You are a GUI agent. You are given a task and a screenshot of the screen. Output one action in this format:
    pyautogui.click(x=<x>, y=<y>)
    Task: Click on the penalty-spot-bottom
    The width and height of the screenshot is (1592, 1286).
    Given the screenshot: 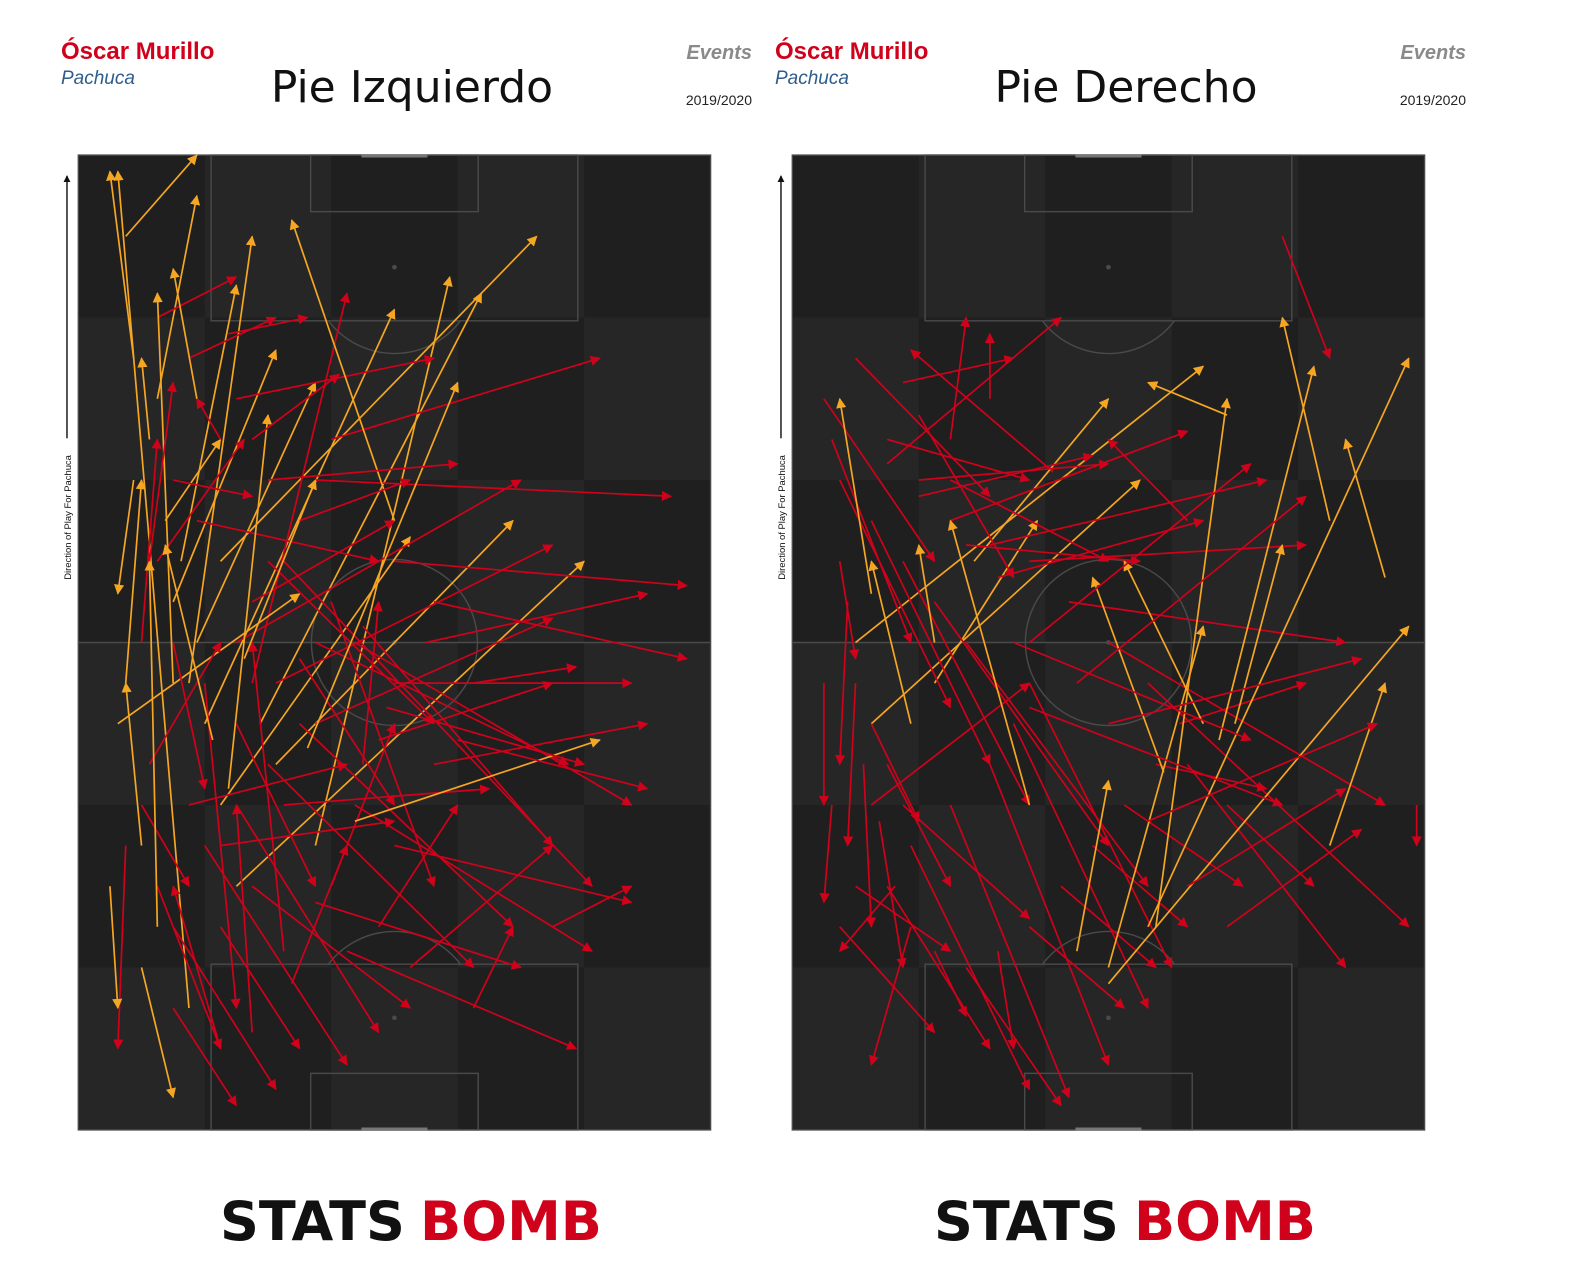 What is the action you would take?
    pyautogui.click(x=1108, y=1018)
    